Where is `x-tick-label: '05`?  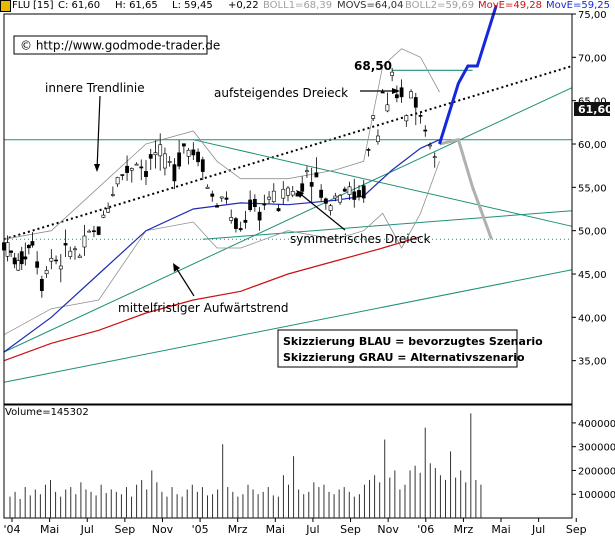
x-tick-label: '05 is located at coordinates (200, 529).